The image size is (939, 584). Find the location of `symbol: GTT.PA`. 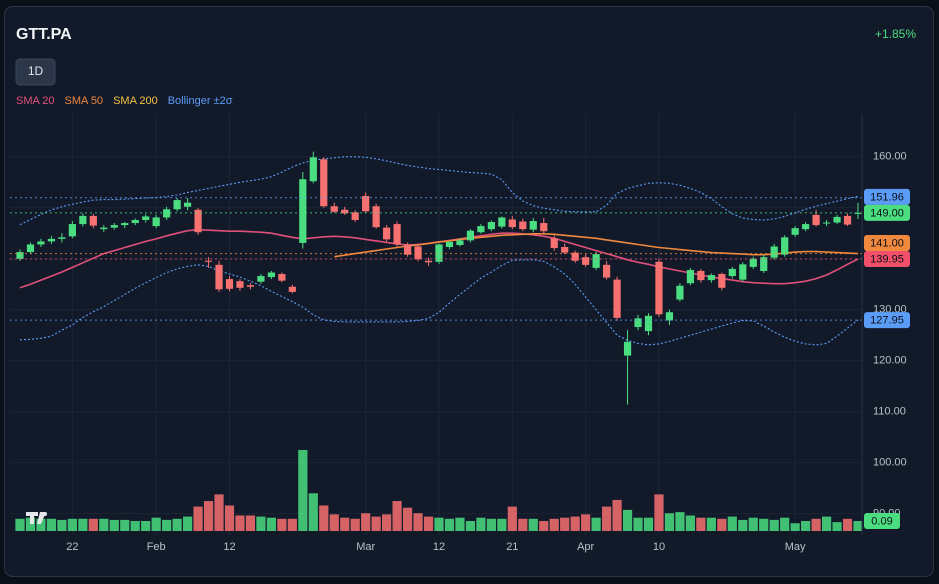

symbol: GTT.PA is located at coordinates (44, 34).